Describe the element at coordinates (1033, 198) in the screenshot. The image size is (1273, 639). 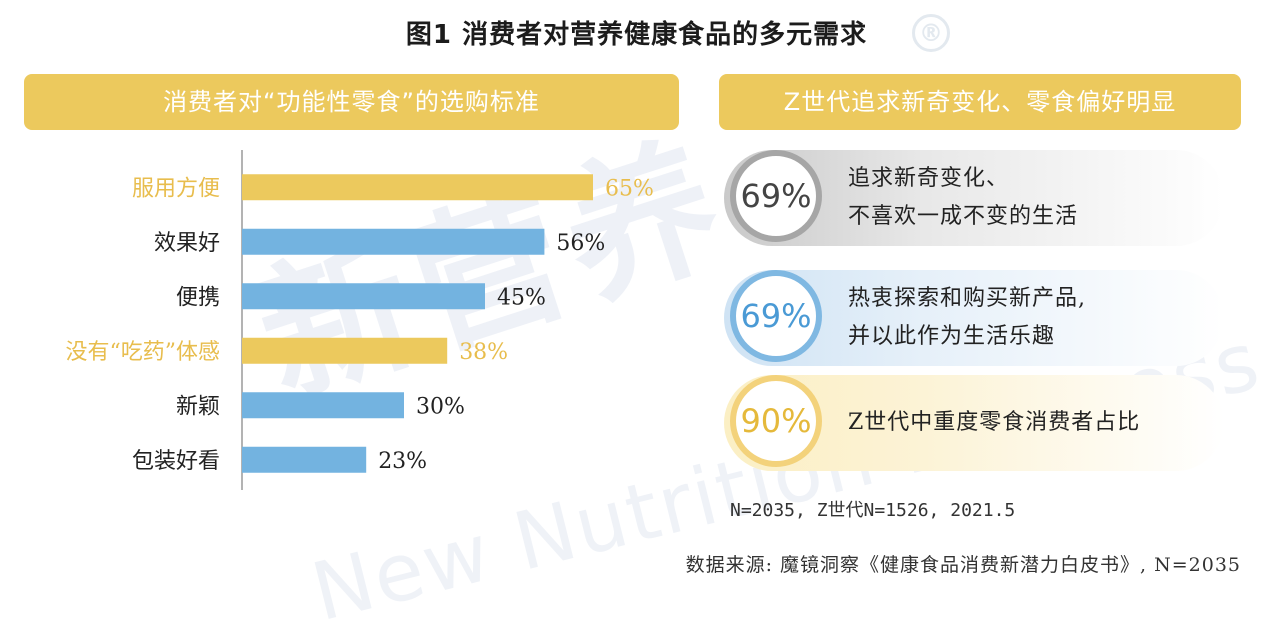
I see `stat-description: 追求新奇变化、 不喜欢一成不变的生活` at that location.